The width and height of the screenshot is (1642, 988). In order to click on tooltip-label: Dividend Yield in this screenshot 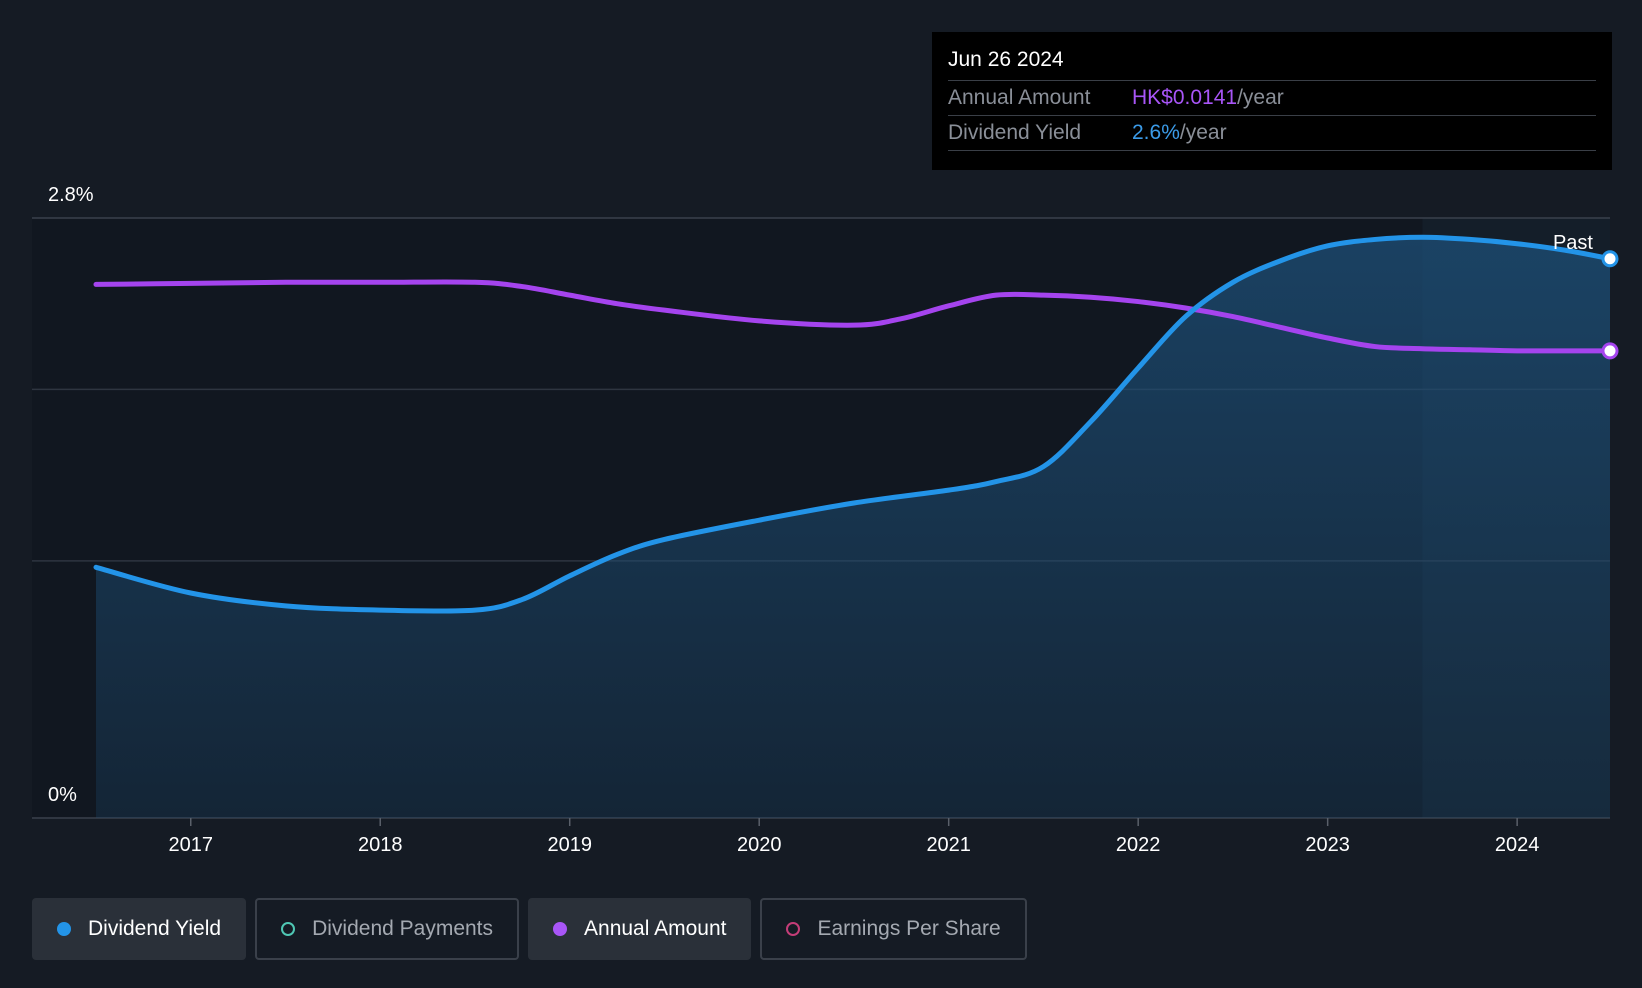, I will do `click(1015, 132)`.